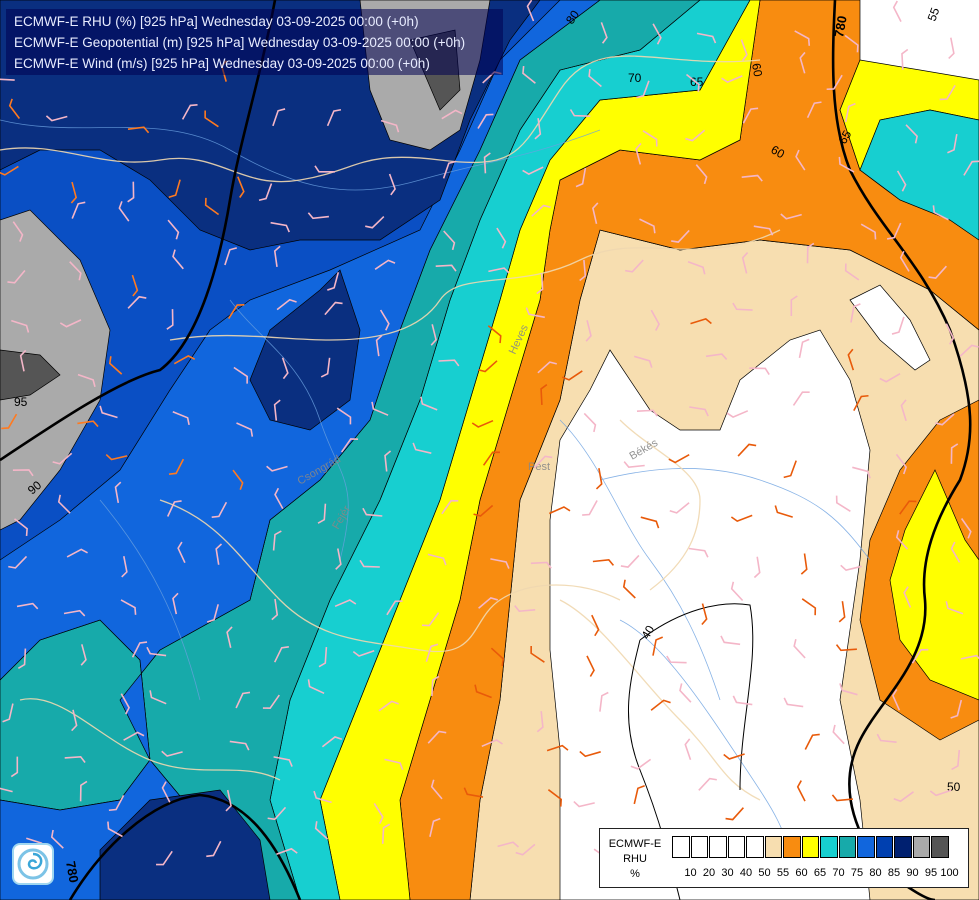 The height and width of the screenshot is (900, 979). I want to click on rhu-region-white-patch, so click(890, 327).